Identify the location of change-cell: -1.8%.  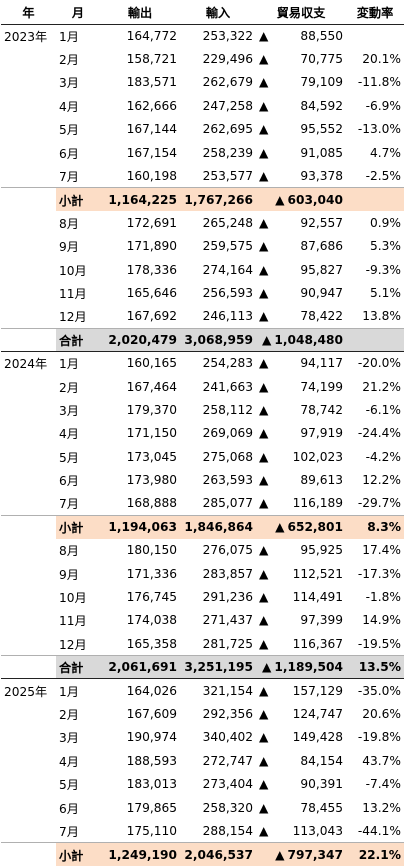
(383, 597).